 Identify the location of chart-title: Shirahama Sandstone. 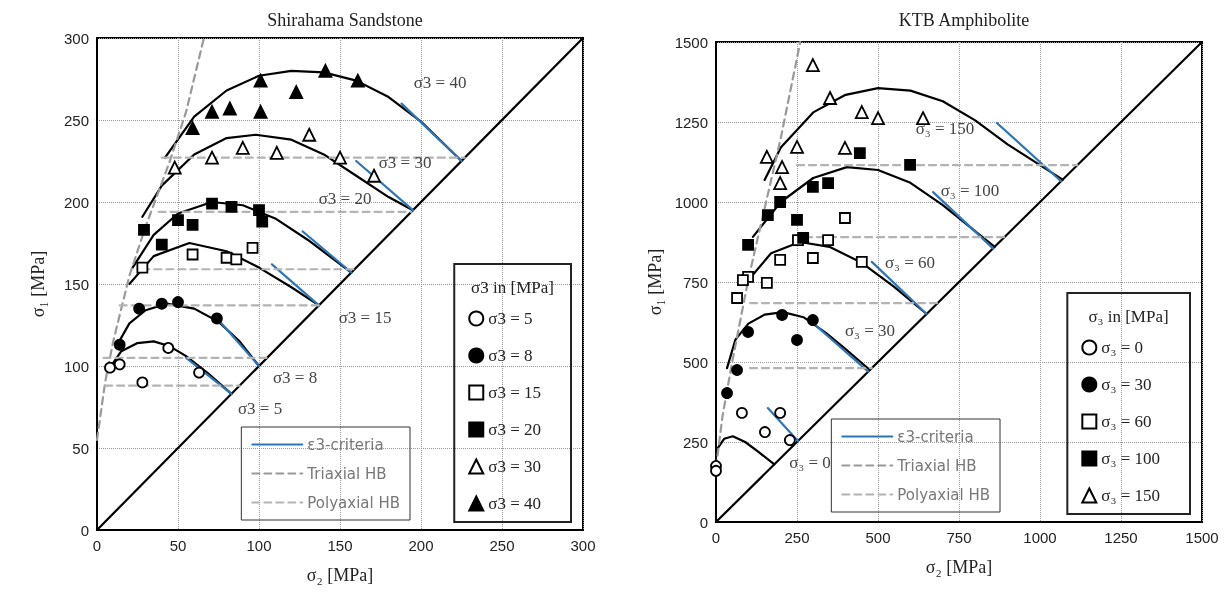
(345, 20).